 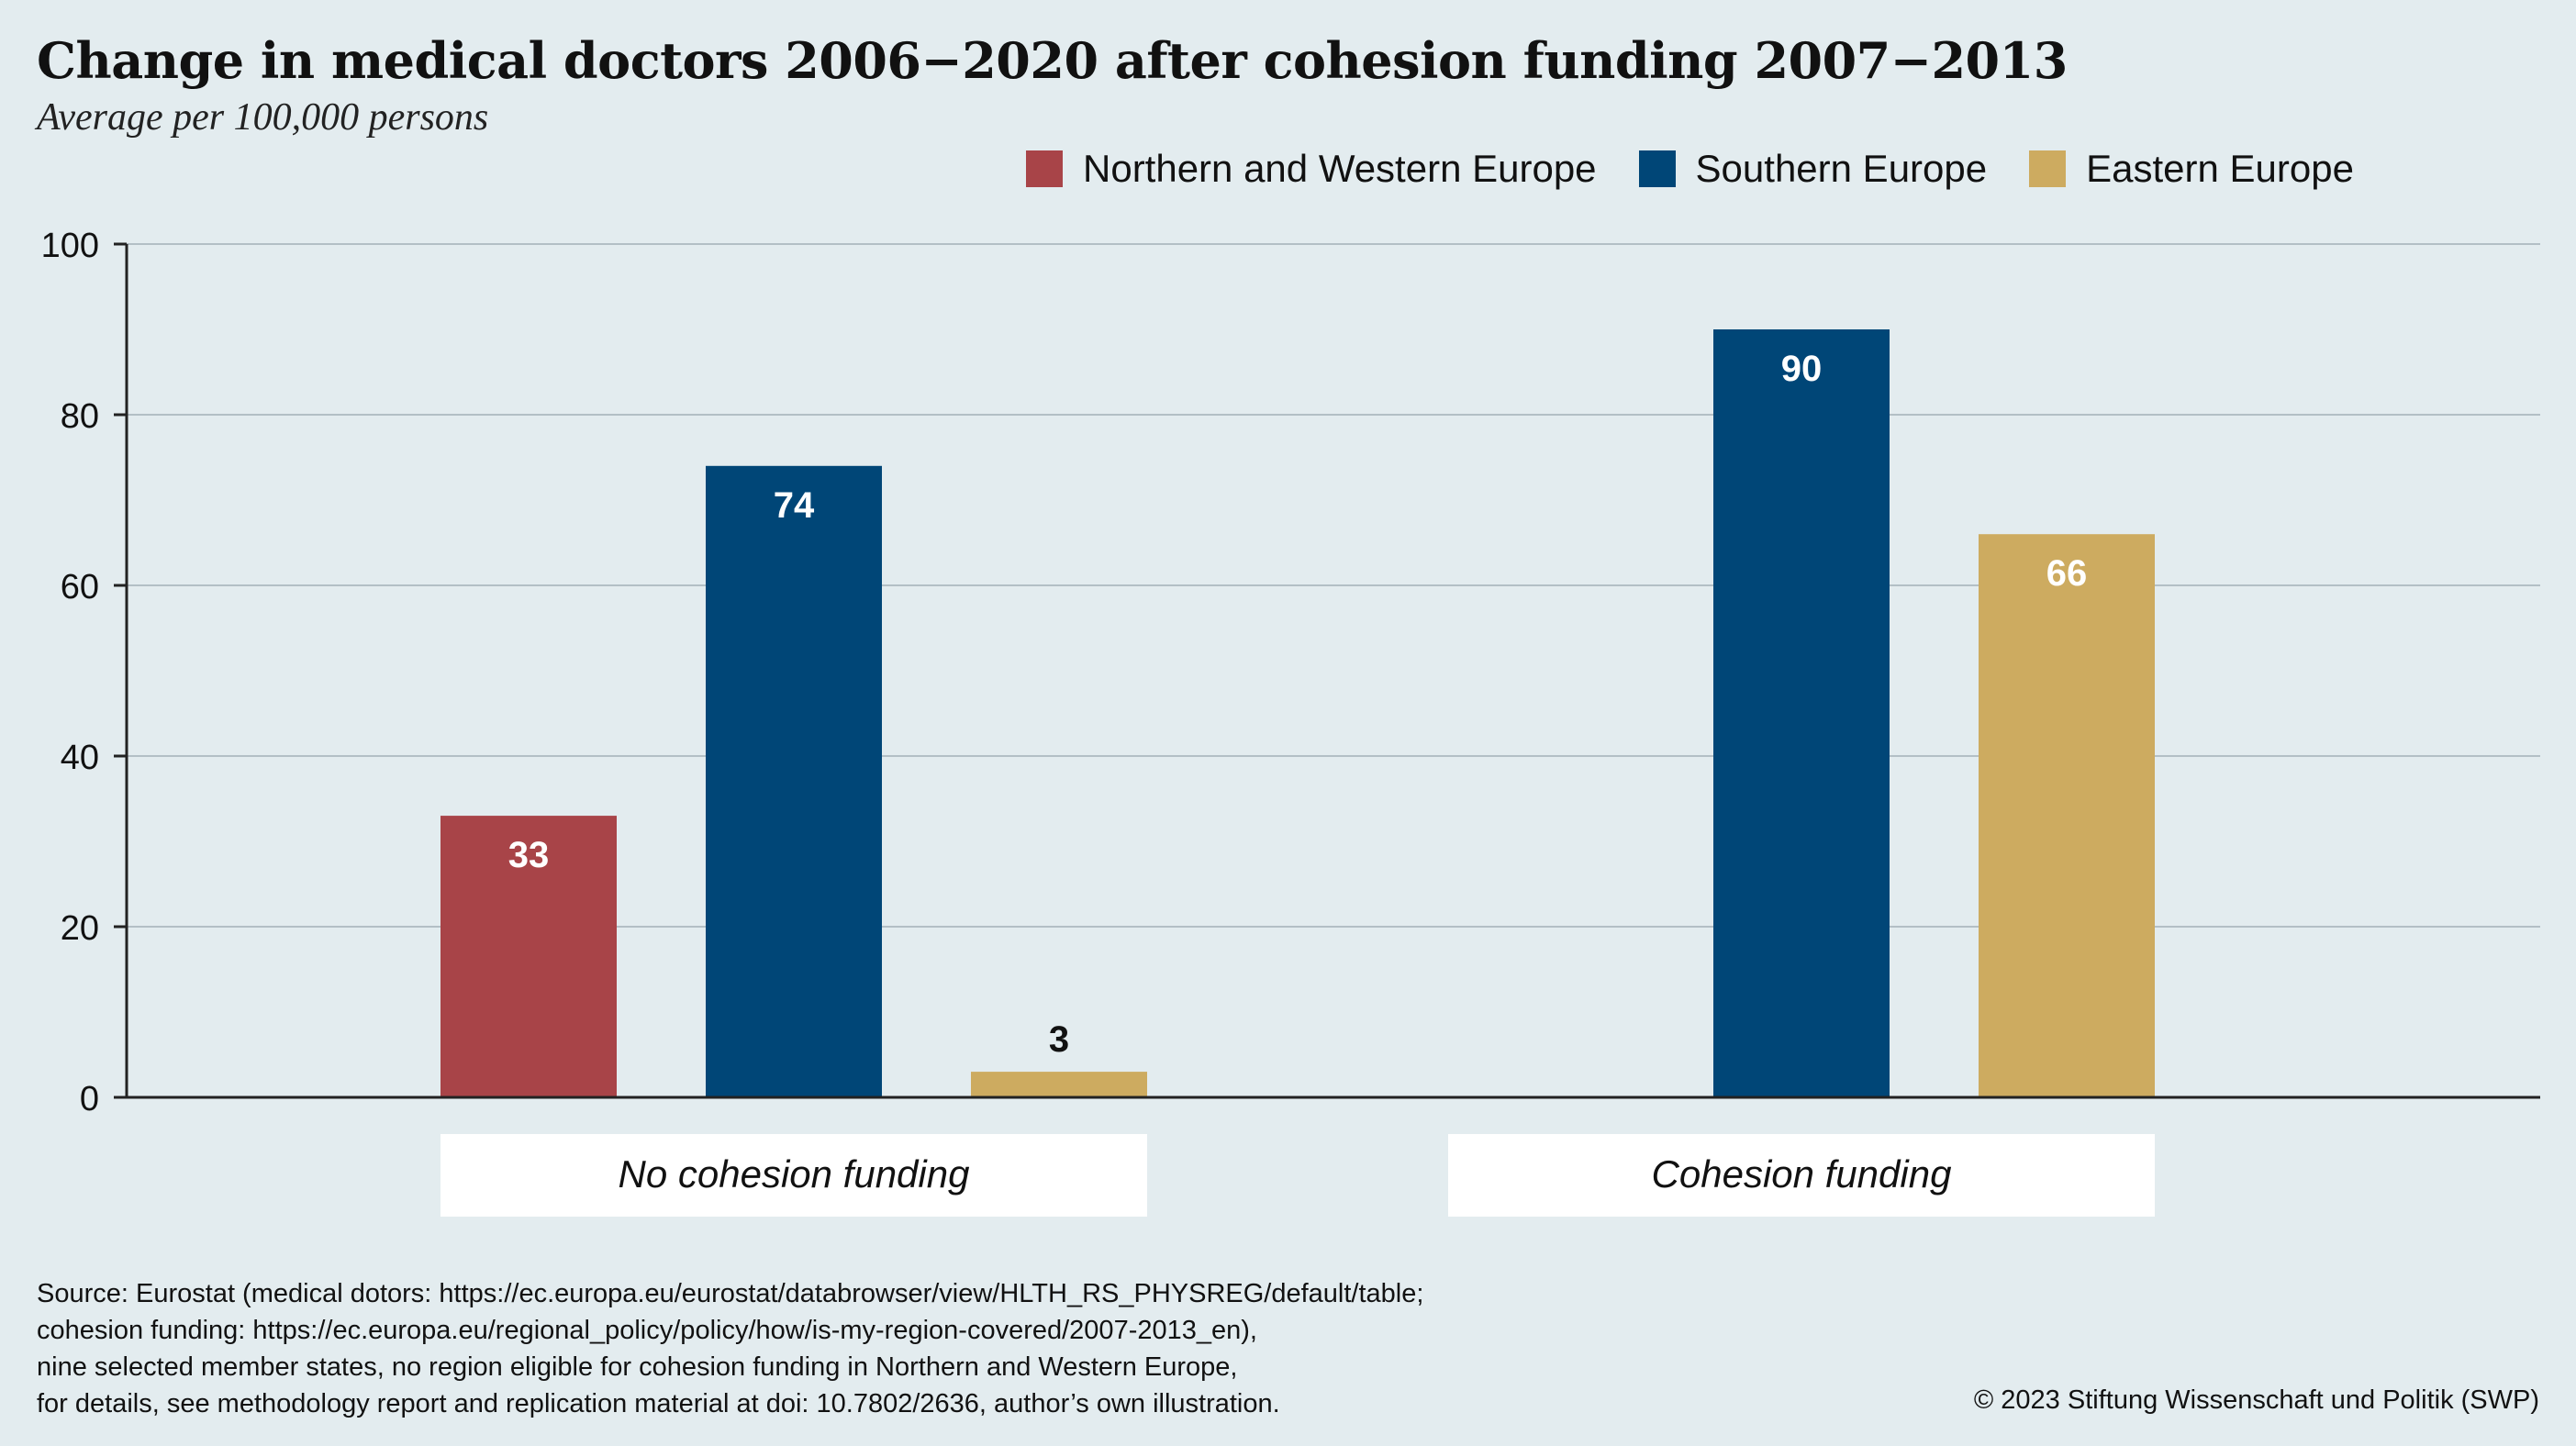 I want to click on legend-item-southern: Southern Europe, so click(x=1813, y=169).